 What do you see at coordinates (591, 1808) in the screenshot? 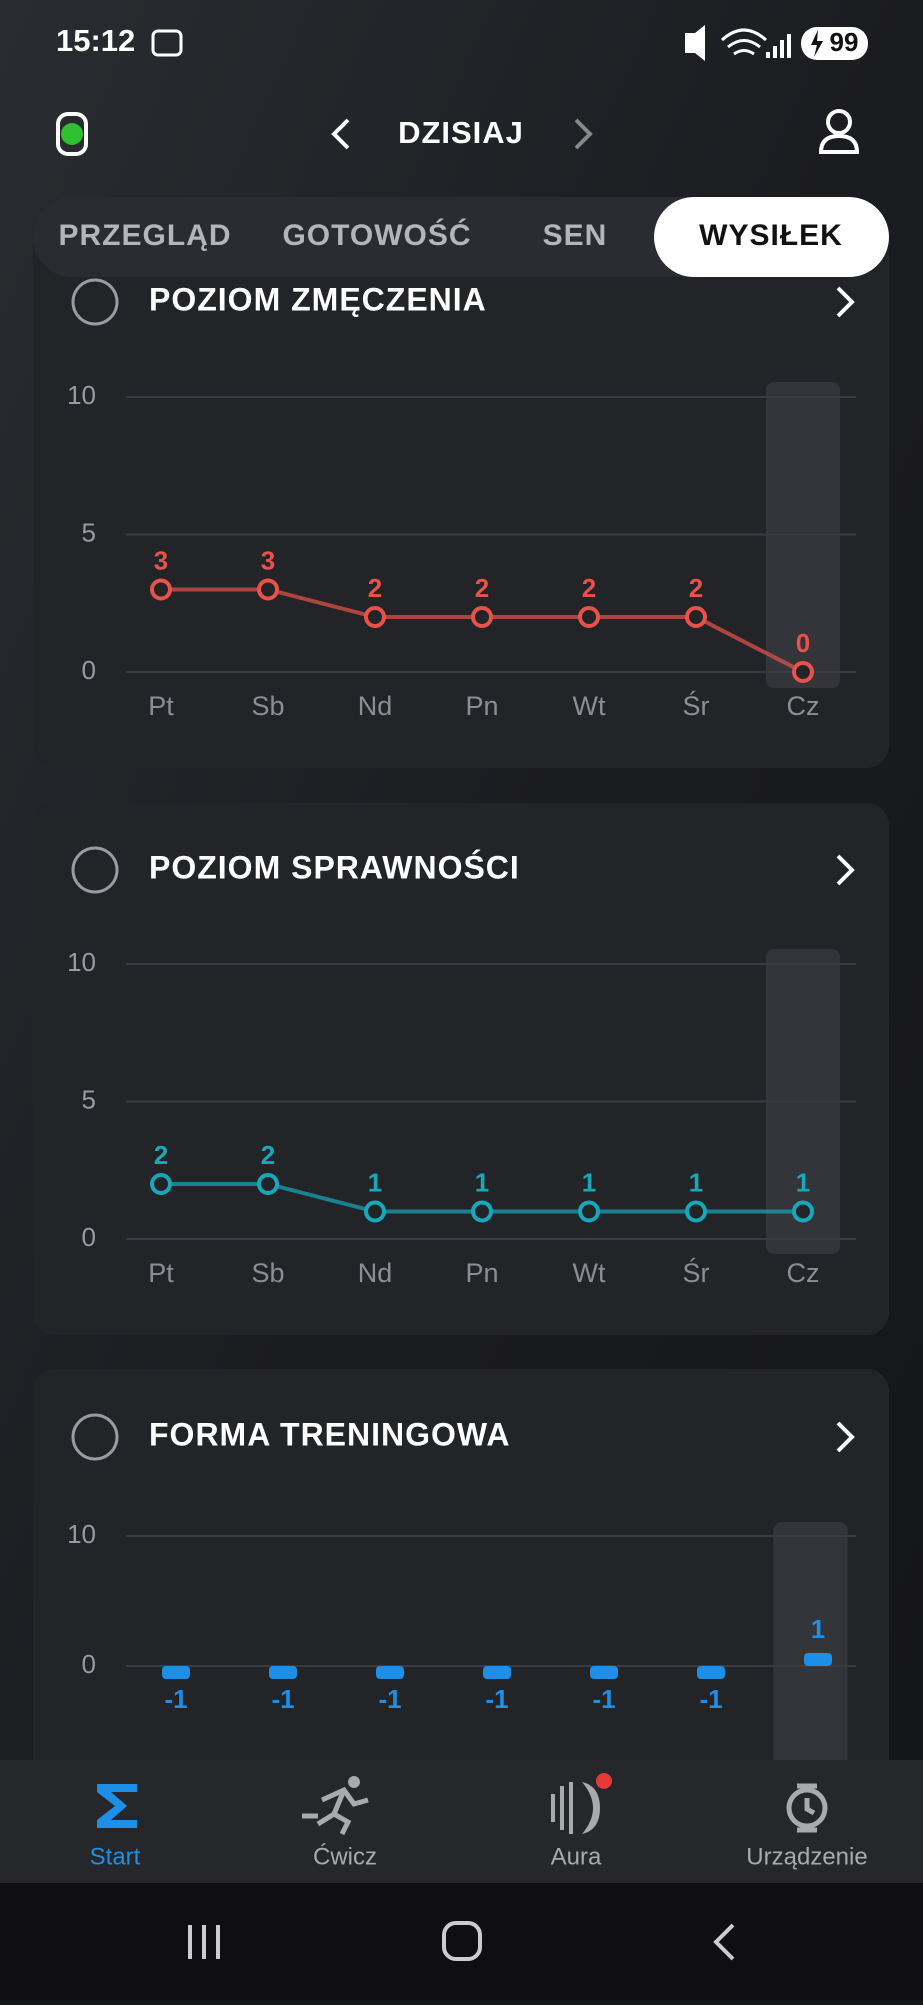
I see `aura-icon-shape` at bounding box center [591, 1808].